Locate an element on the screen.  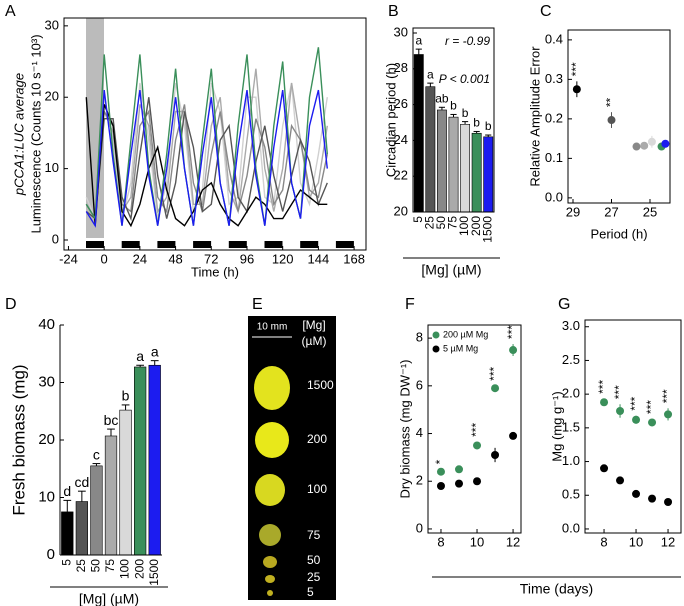
x-tick-label: 12 is located at coordinates (668, 541).